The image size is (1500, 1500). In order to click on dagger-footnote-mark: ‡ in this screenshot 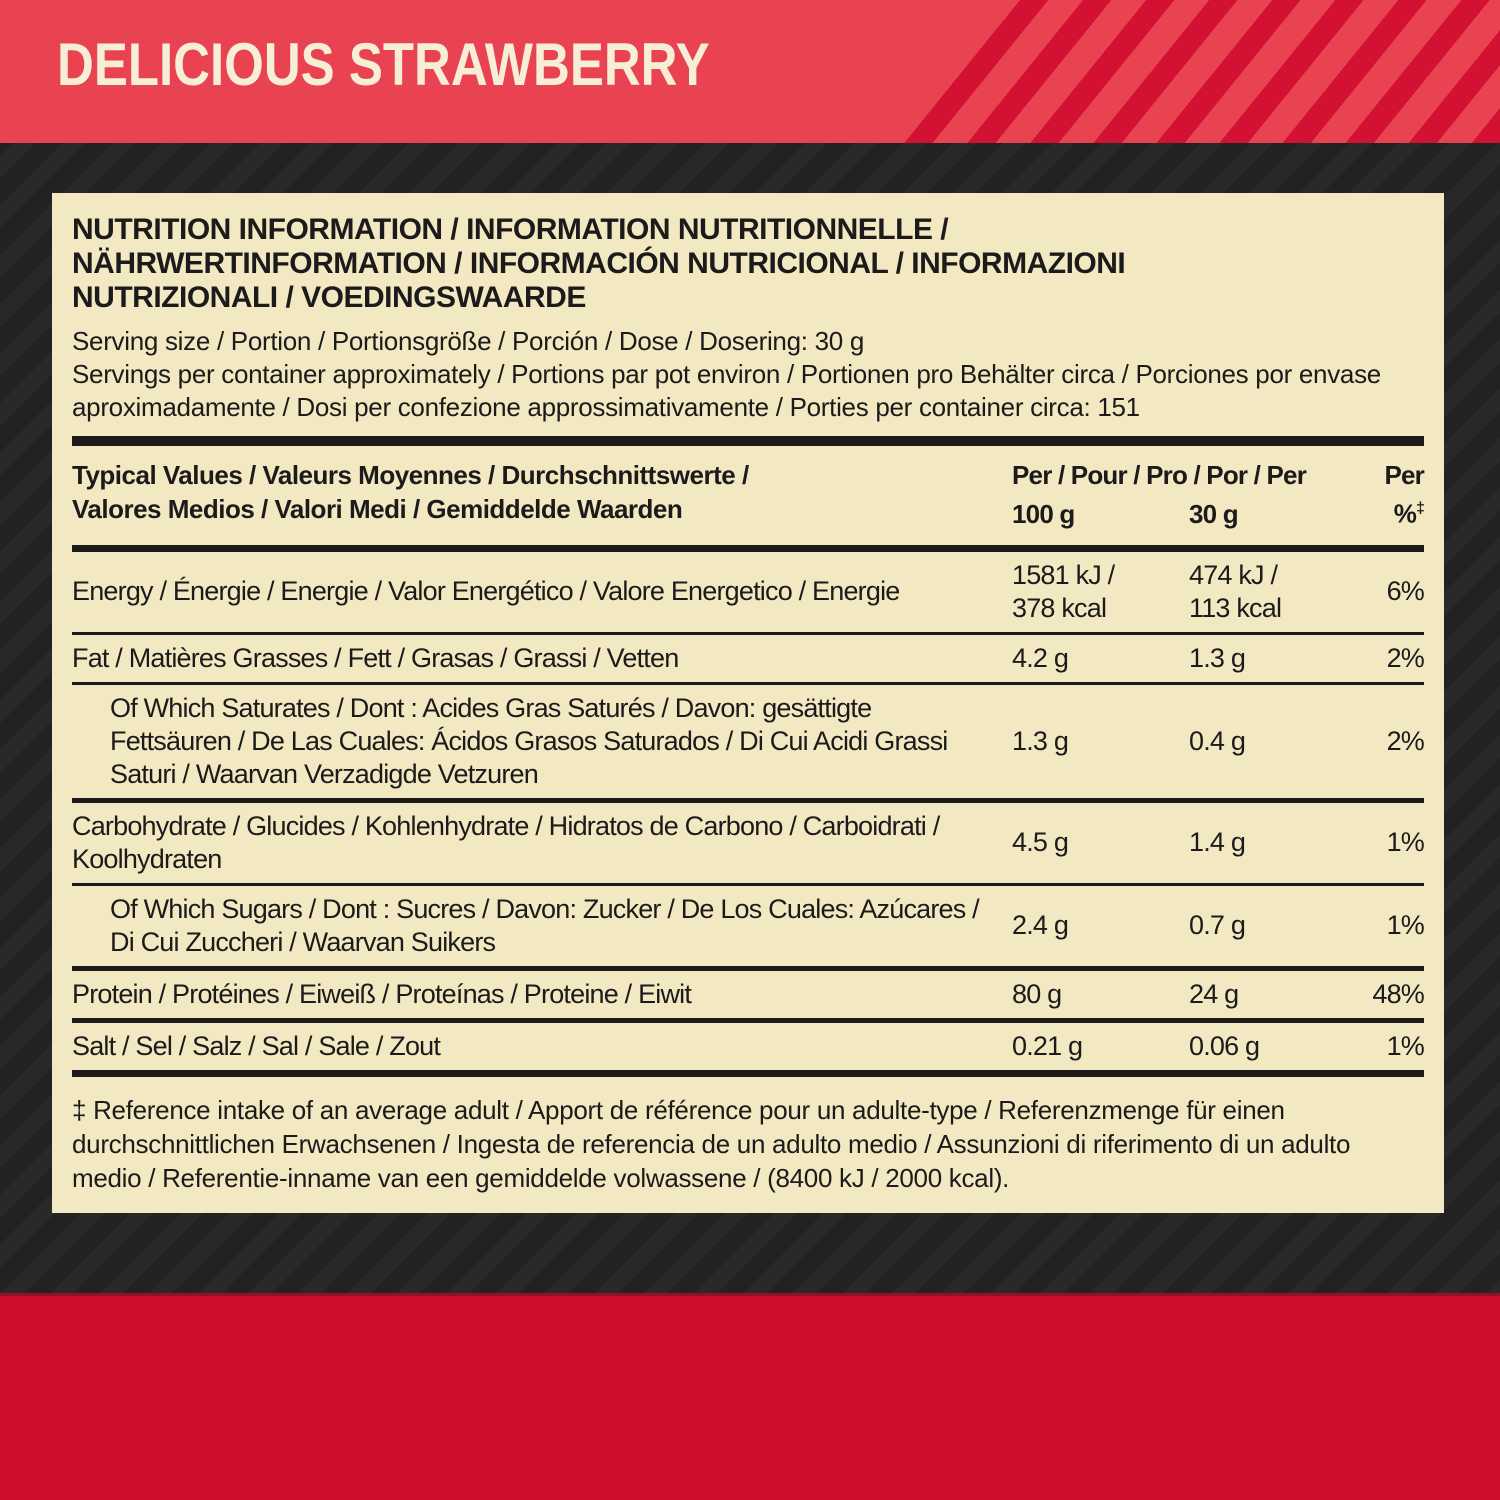, I will do `click(1420, 508)`.